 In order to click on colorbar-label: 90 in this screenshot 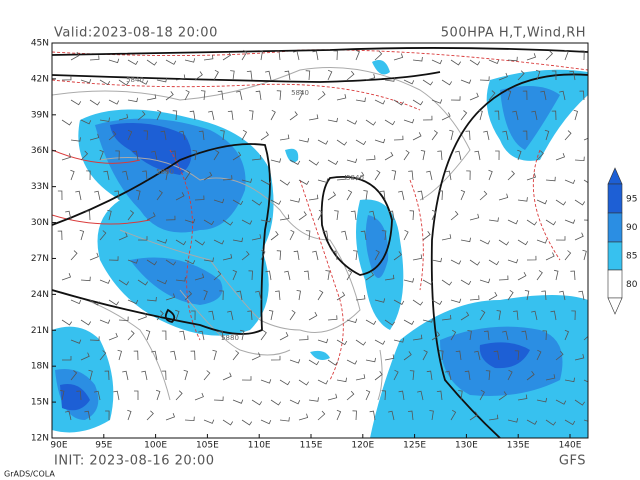, I will do `click(632, 228)`.